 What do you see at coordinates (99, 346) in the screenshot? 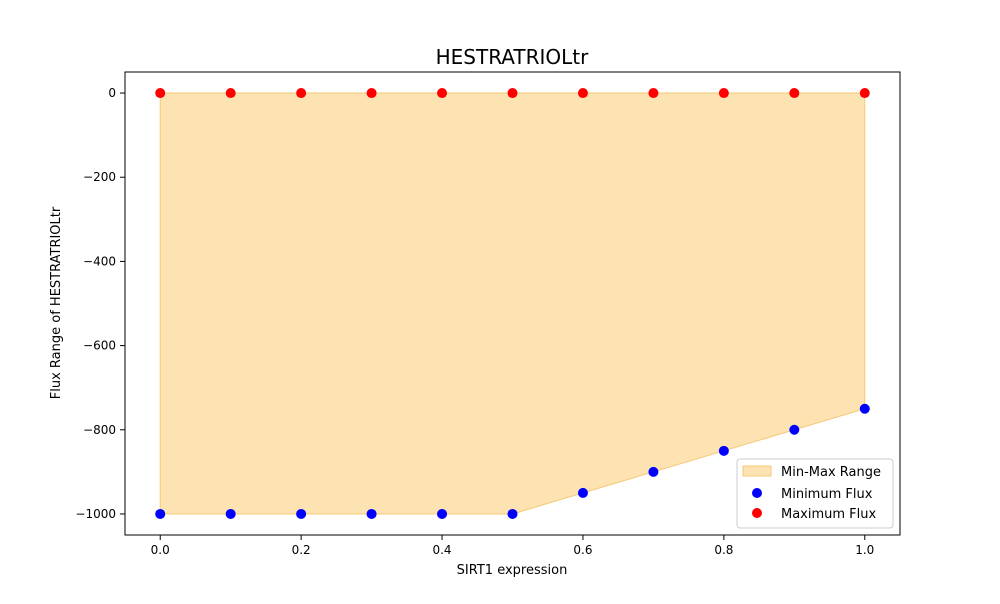
I see `y-tick-label: −600` at bounding box center [99, 346].